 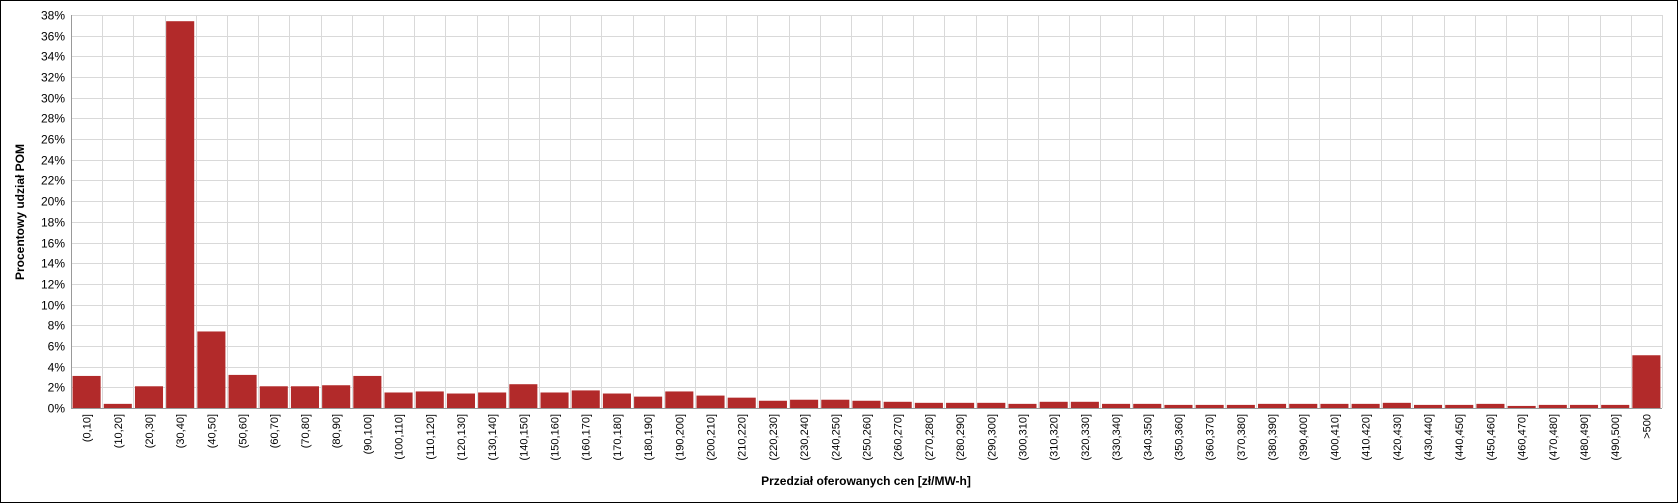 What do you see at coordinates (868, 437) in the screenshot?
I see `x-tick-label: (250,260]` at bounding box center [868, 437].